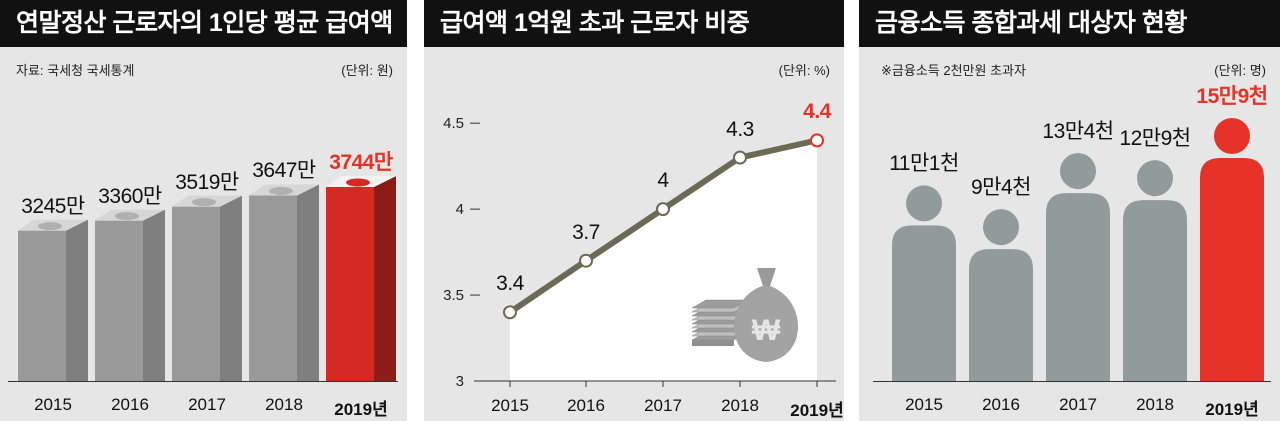 The width and height of the screenshot is (1280, 421). I want to click on line-value-label: 4.3, so click(740, 129).